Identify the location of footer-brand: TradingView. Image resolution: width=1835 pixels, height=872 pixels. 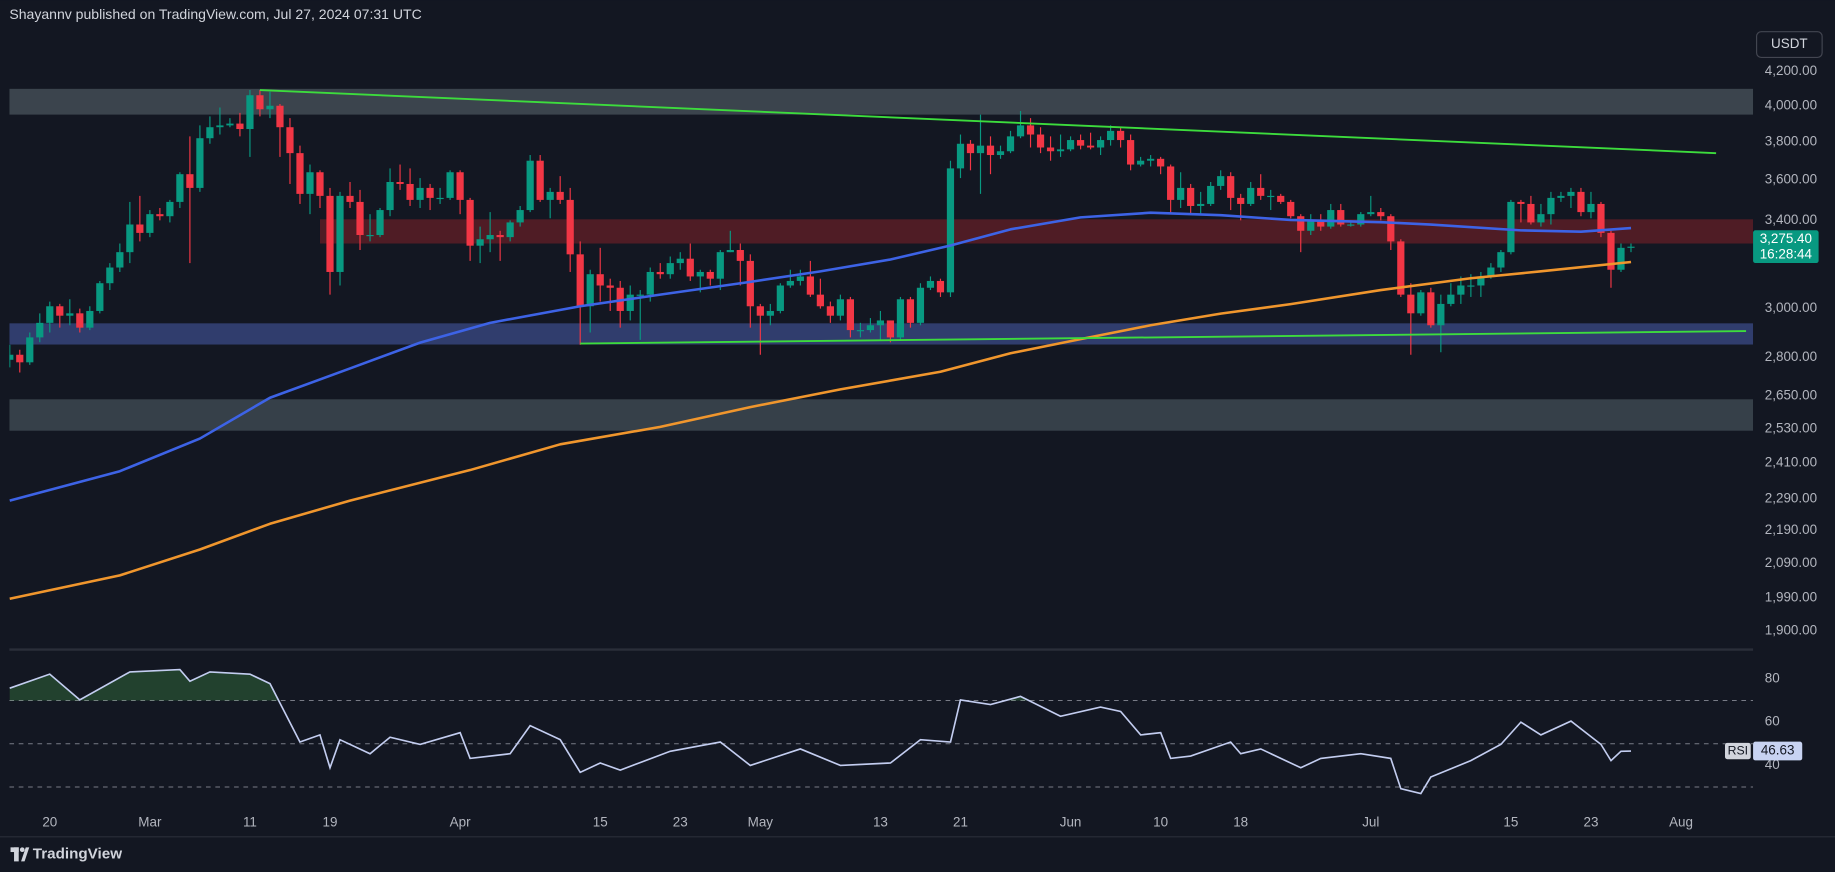
(77, 853).